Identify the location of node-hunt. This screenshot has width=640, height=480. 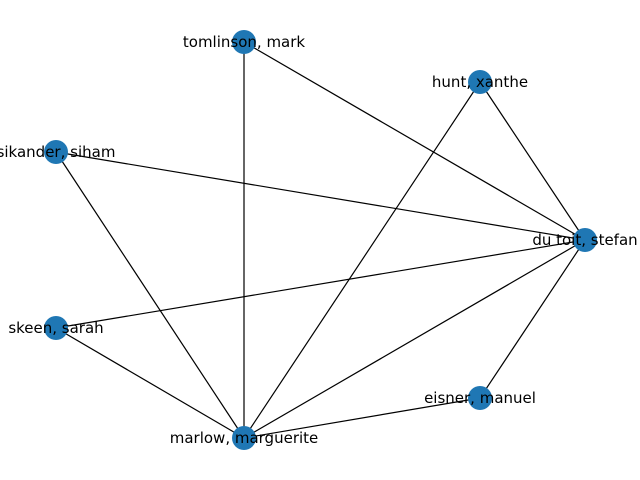
(480, 82).